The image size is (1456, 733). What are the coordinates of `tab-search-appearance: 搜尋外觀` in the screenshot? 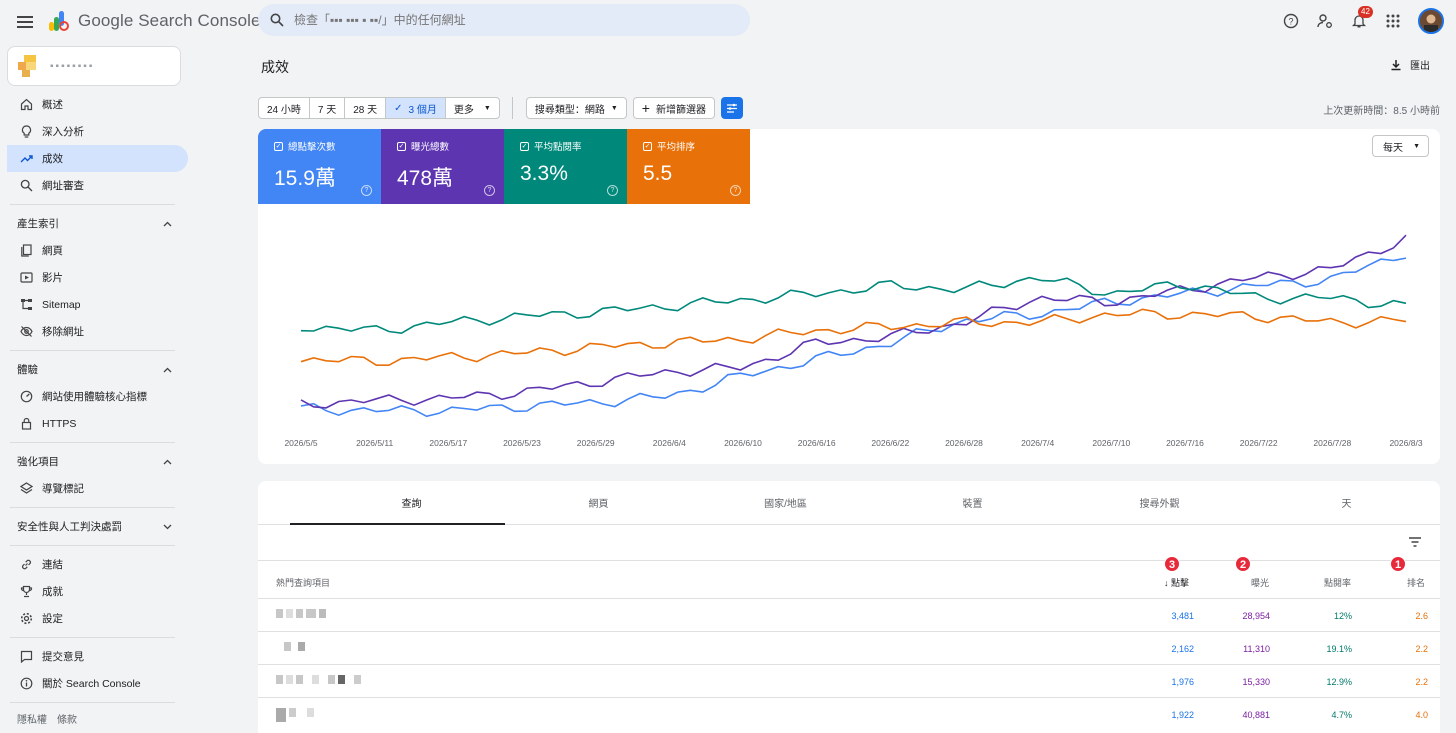 It's located at (1159, 504).